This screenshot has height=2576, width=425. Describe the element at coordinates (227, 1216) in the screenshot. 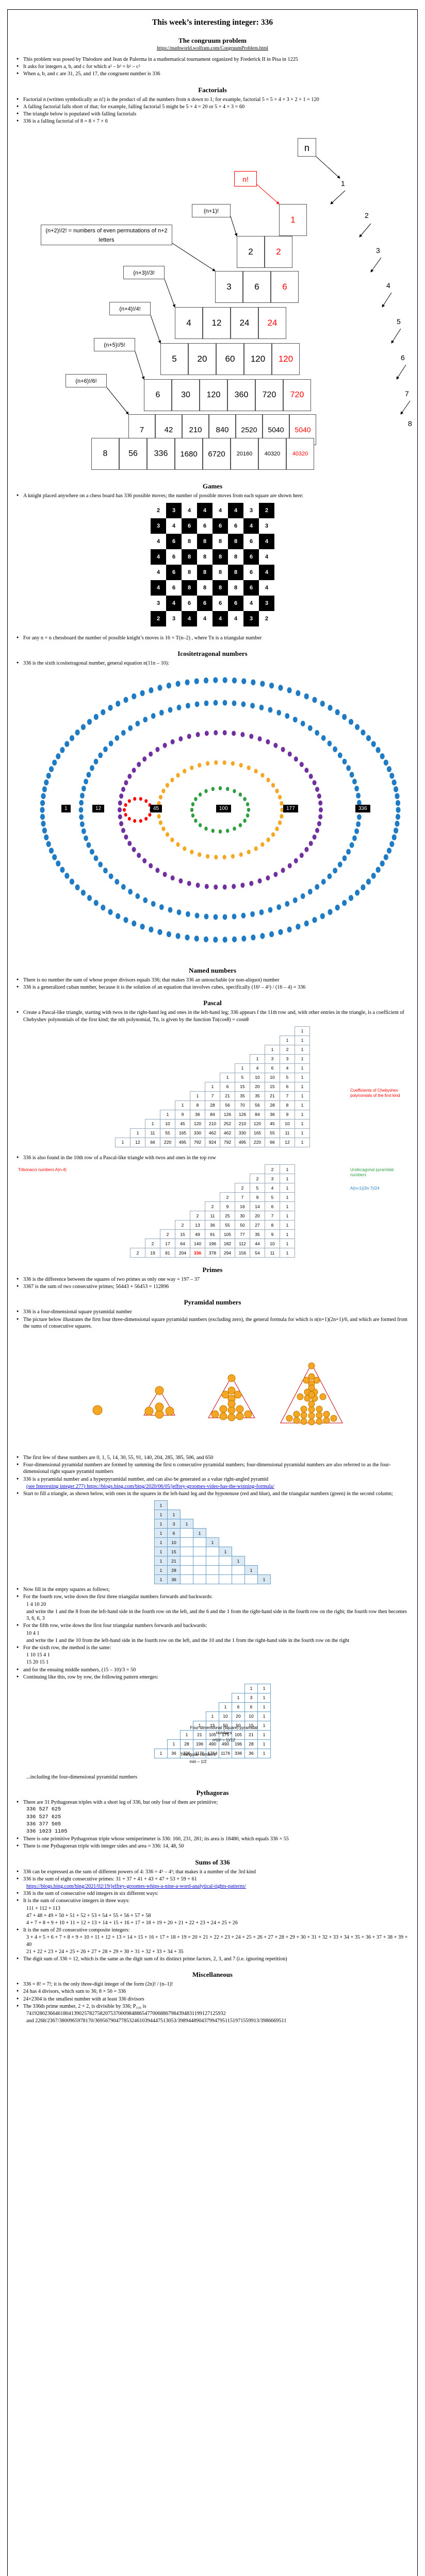

I see `triangle-cell: 25` at that location.